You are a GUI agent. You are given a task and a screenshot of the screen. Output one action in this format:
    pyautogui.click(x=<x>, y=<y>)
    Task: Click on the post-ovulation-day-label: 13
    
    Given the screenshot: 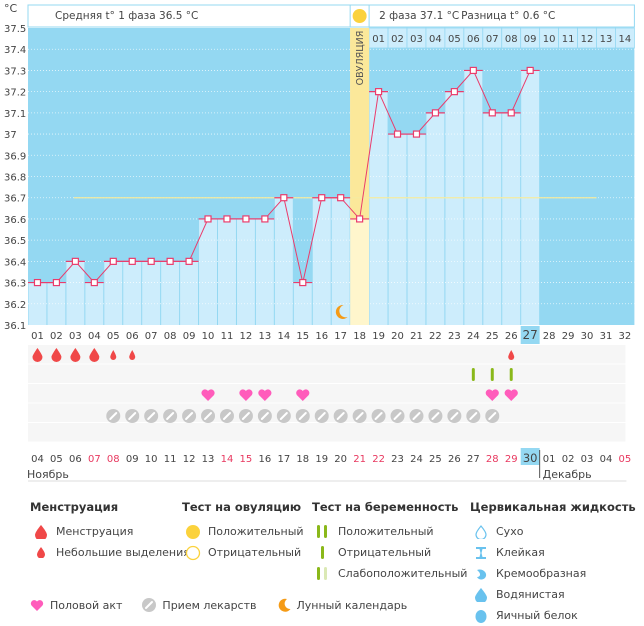 What is the action you would take?
    pyautogui.click(x=606, y=39)
    